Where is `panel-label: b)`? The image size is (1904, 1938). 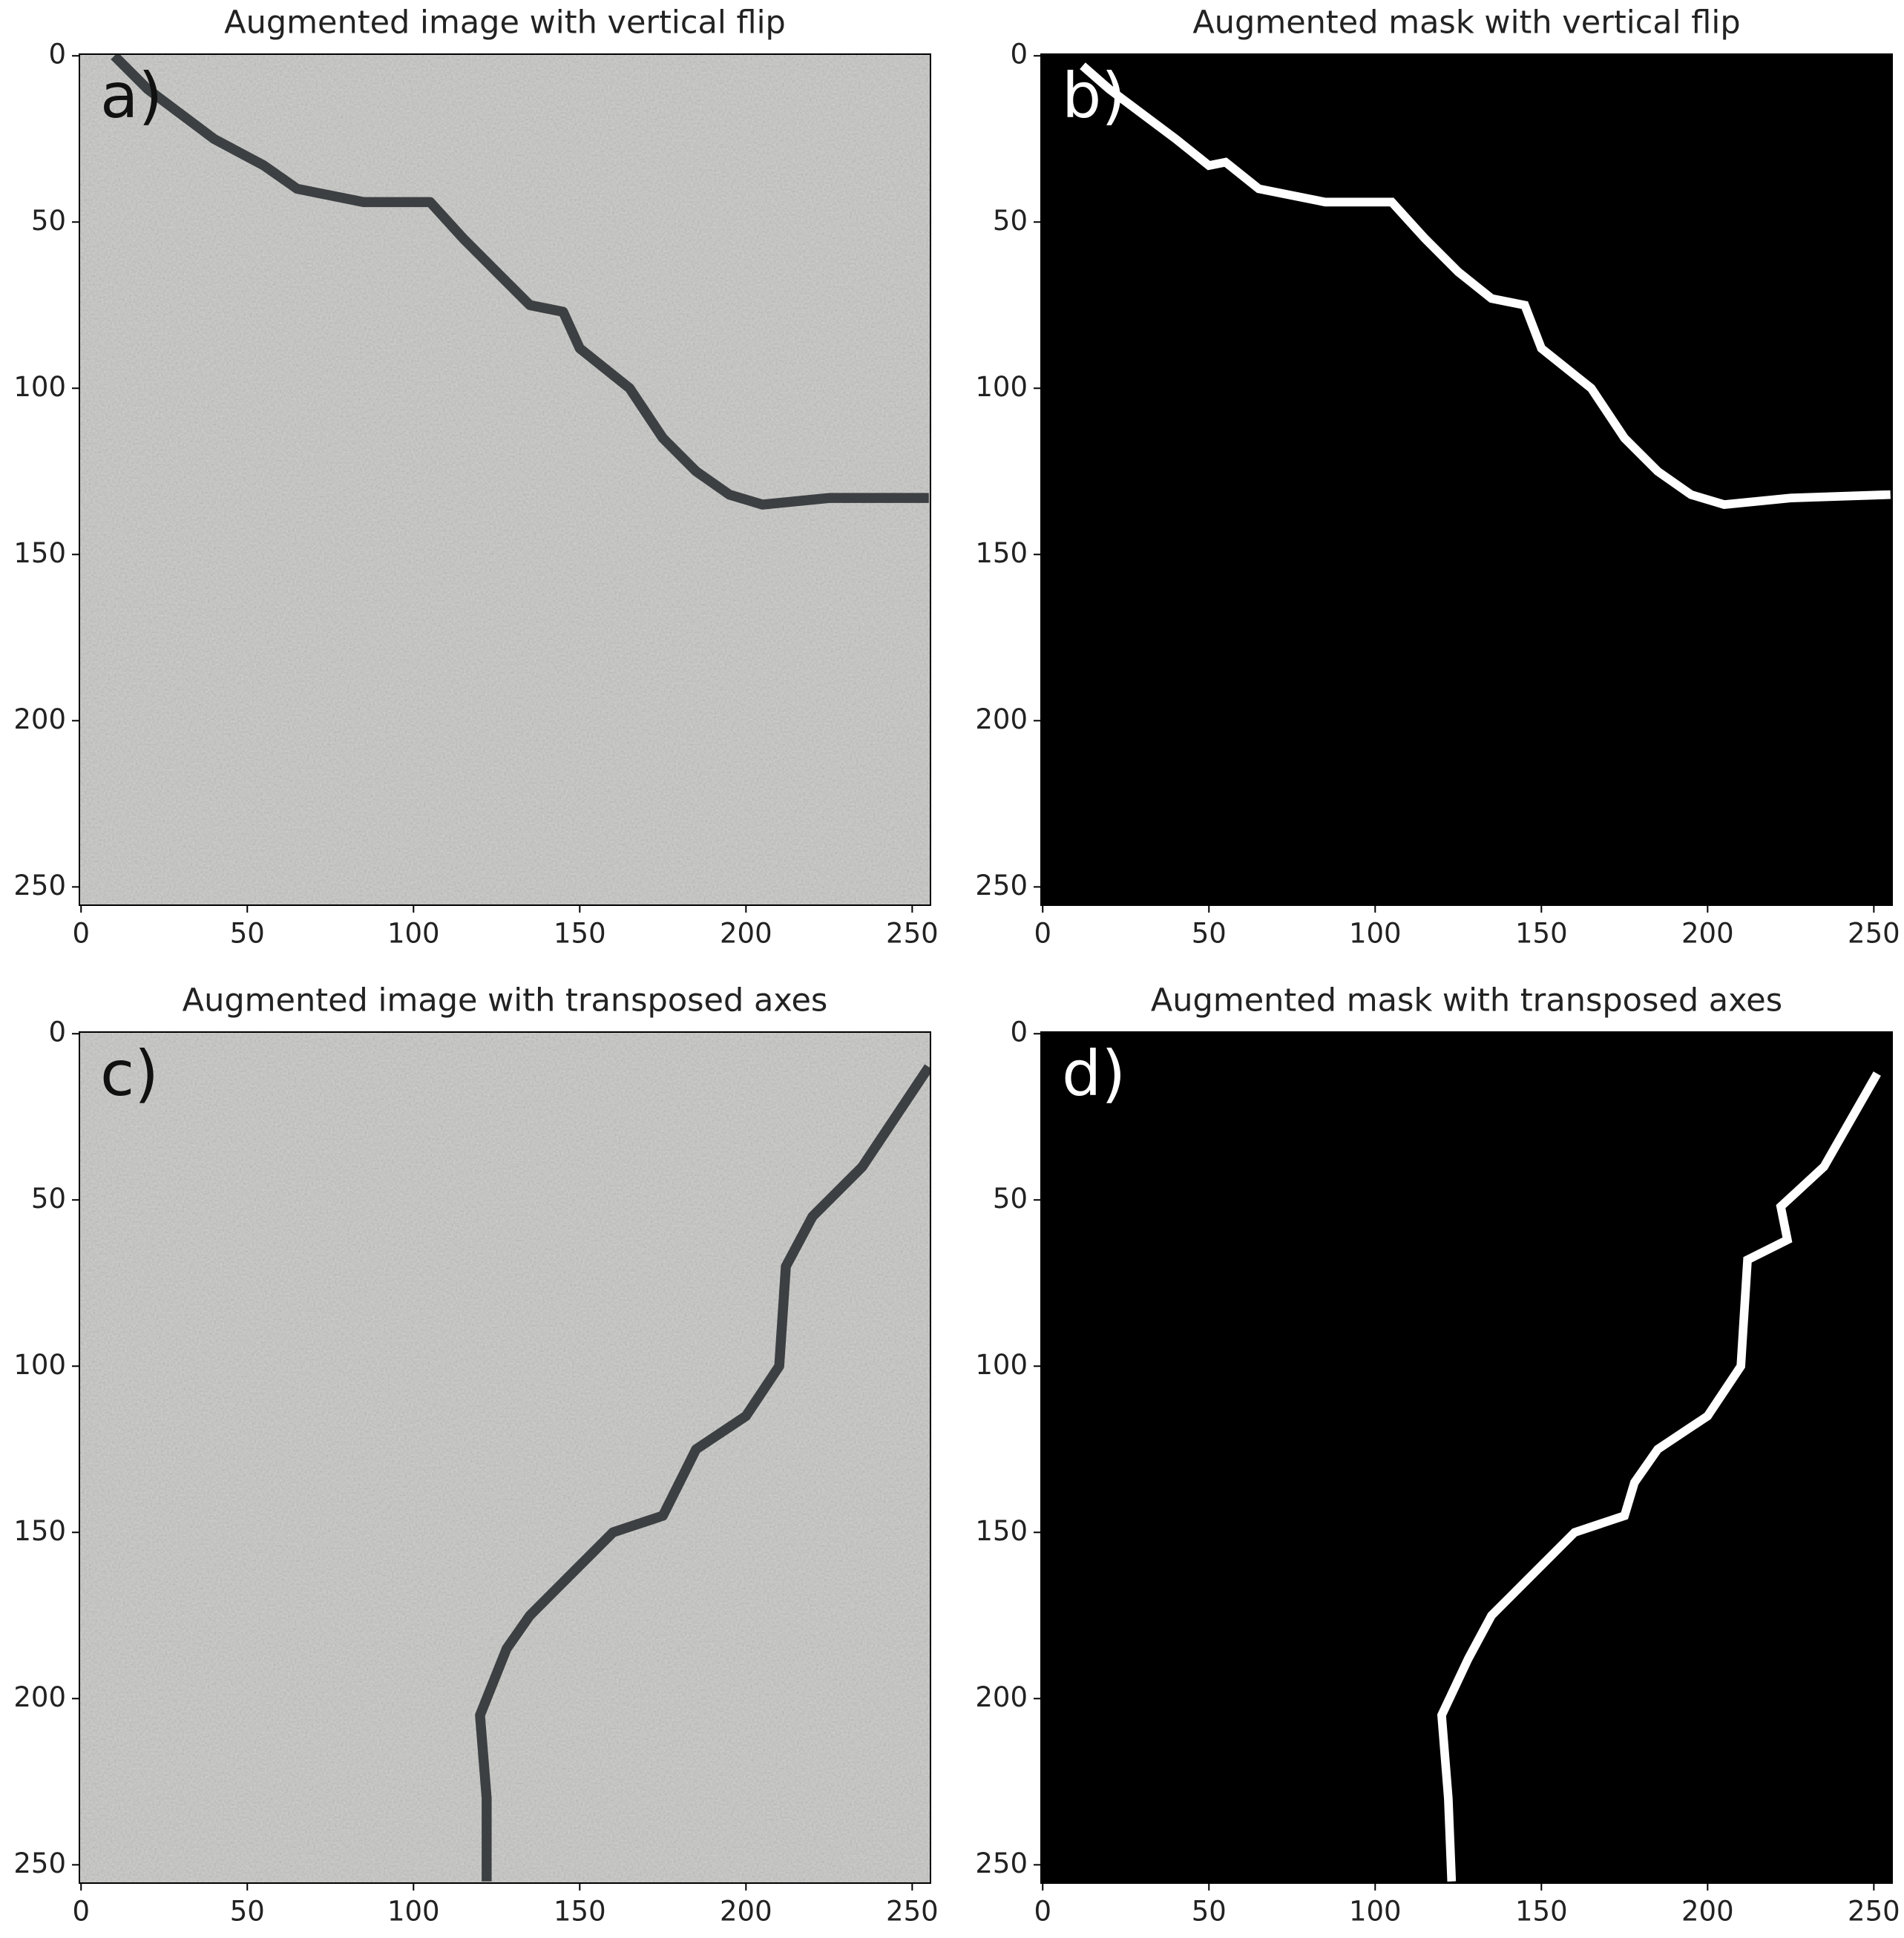 panel-label: b) is located at coordinates (1094, 95).